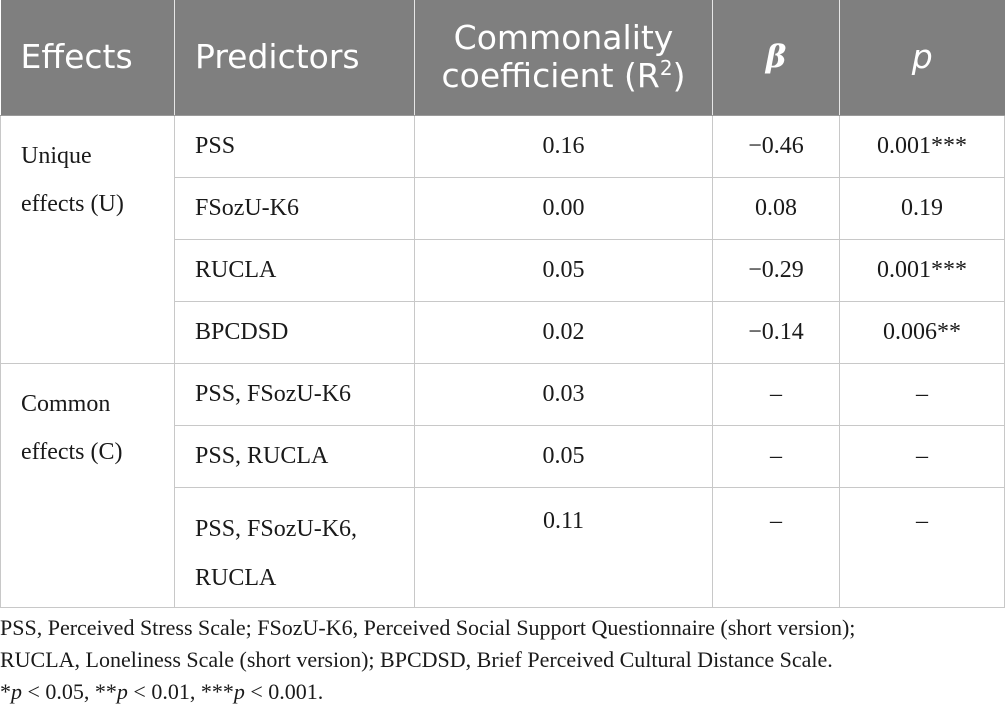  Describe the element at coordinates (550, 76) in the screenshot. I see `header-commonality-line2: coefficient (R` at that location.